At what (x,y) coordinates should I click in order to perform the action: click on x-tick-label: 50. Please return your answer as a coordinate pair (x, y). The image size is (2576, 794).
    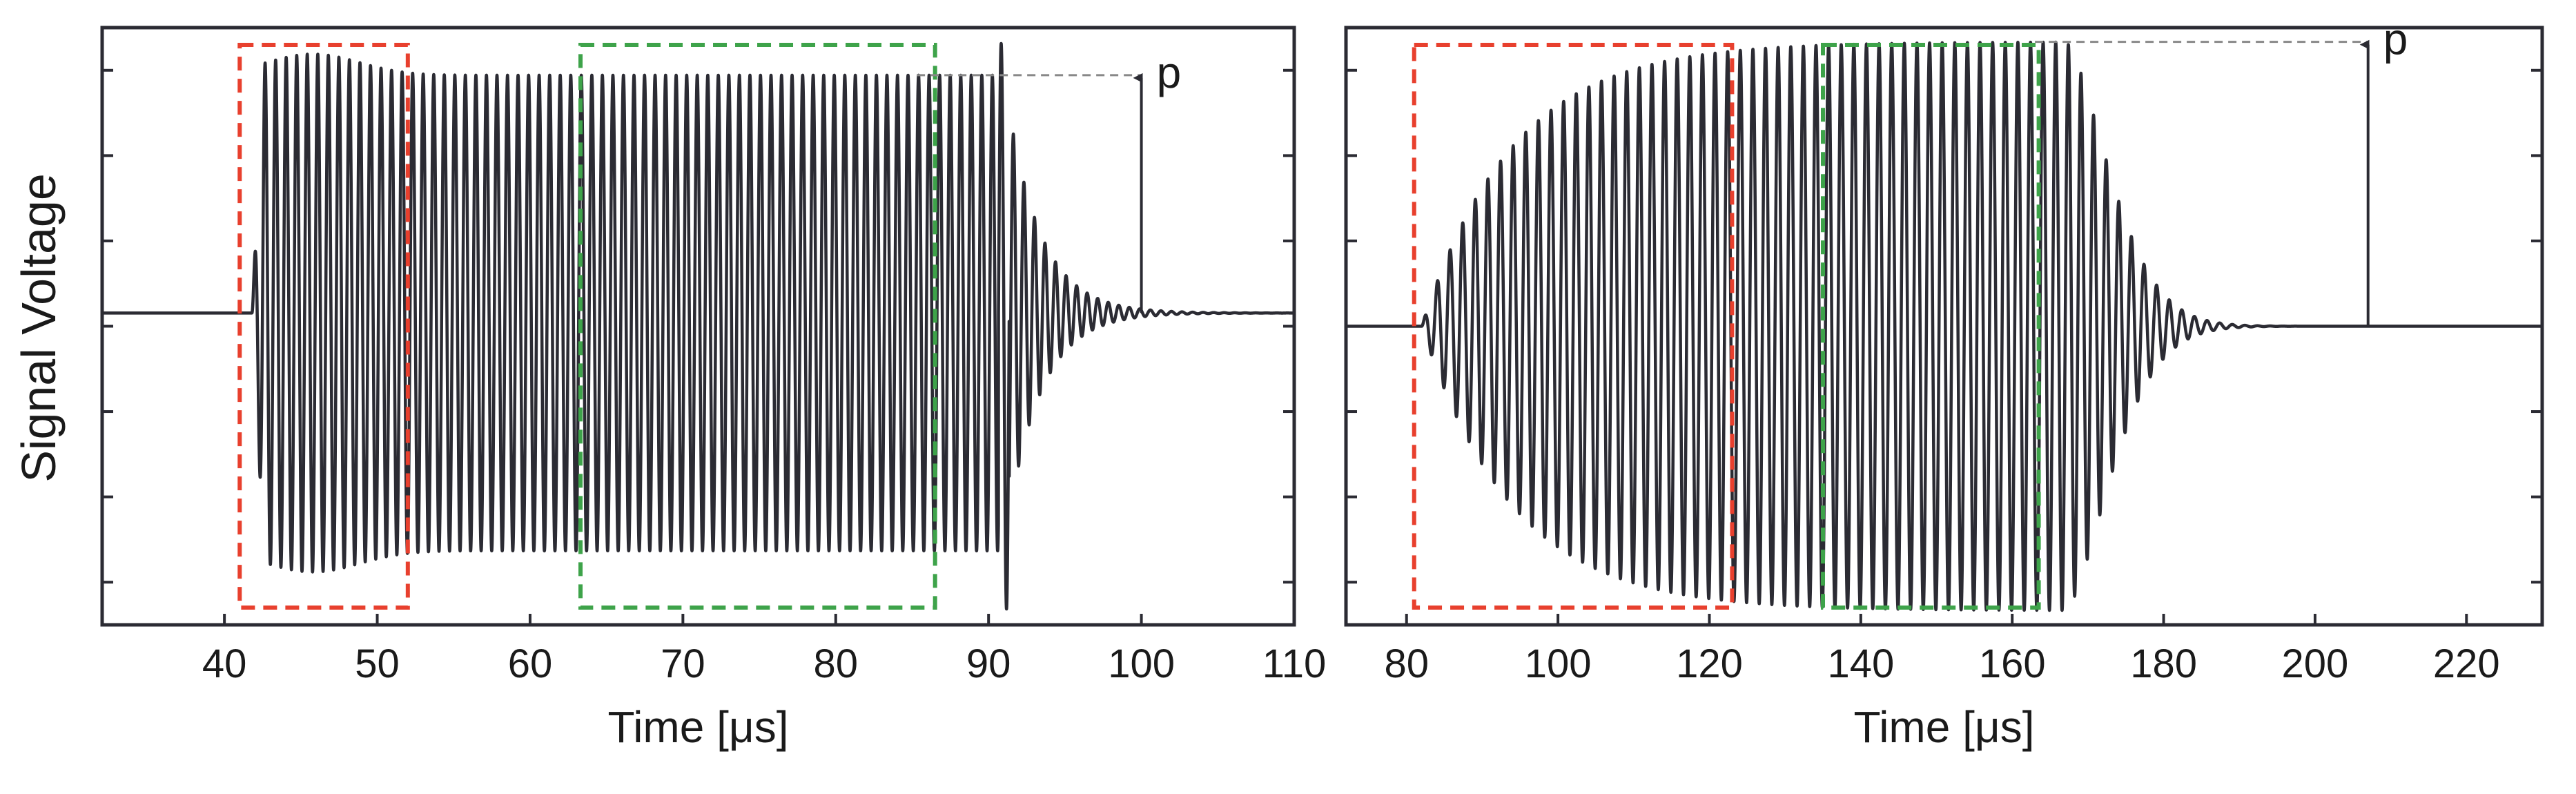
    Looking at the image, I should click on (377, 663).